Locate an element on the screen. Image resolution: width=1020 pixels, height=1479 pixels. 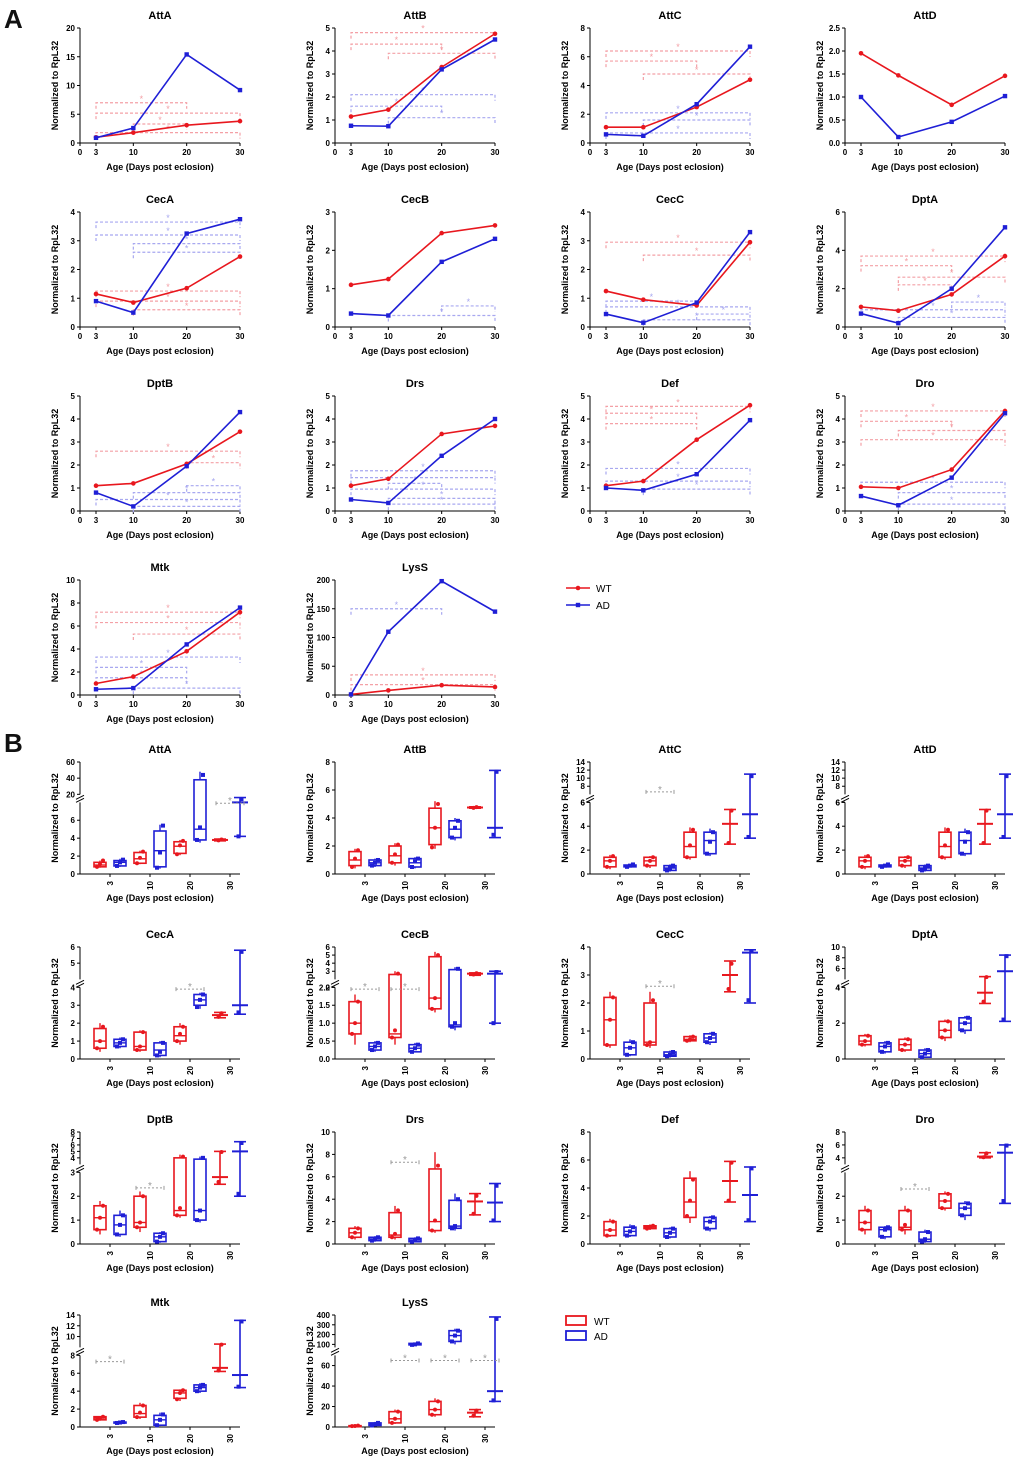
x-tick-label: 0 is located at coordinates (80, 704).